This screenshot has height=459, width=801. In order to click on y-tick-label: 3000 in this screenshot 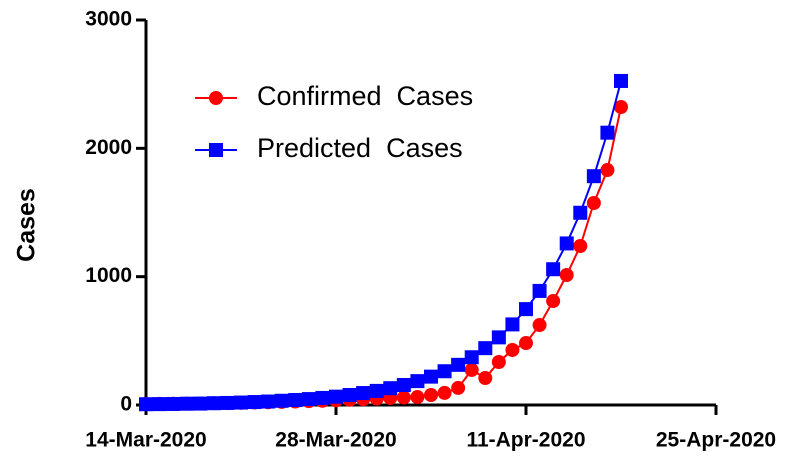, I will do `click(108, 19)`.